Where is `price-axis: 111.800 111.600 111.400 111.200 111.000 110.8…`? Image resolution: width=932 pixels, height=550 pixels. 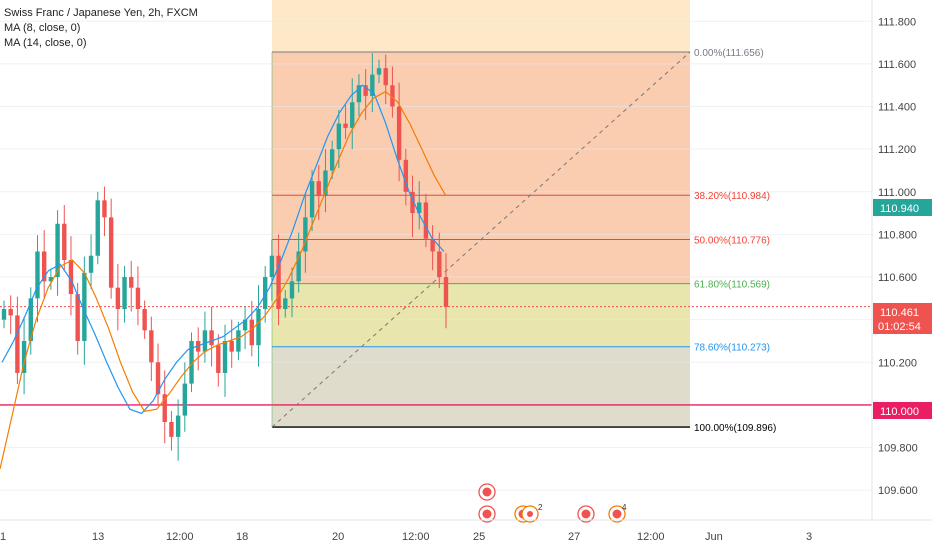 price-axis: 111.800 111.600 111.400 111.200 111.000 110.8… is located at coordinates (894, 260).